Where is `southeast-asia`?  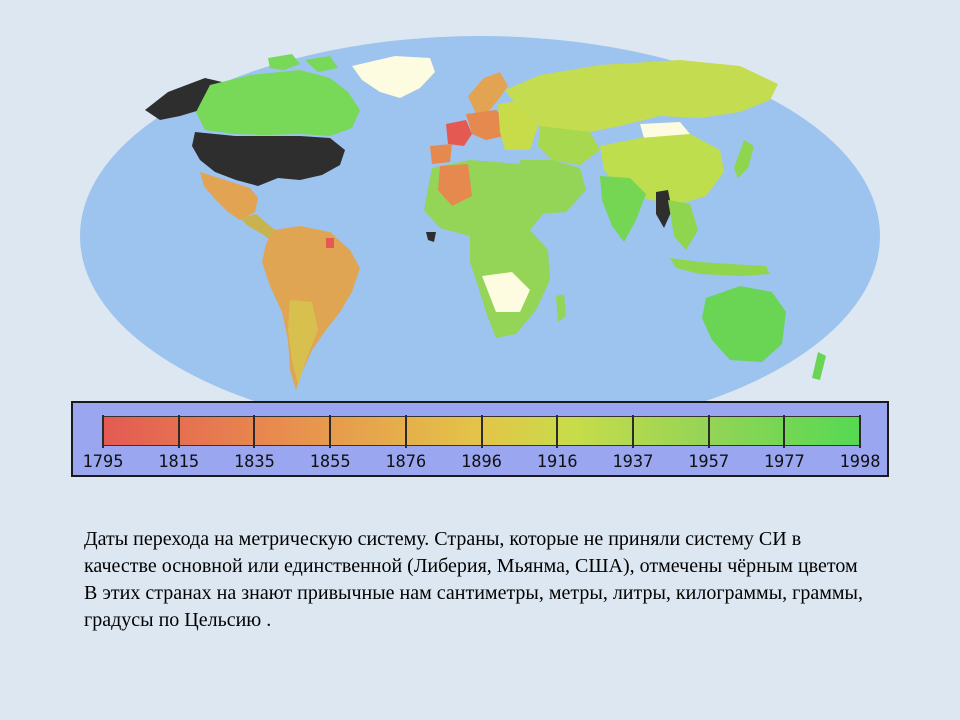
southeast-asia is located at coordinates (683, 225).